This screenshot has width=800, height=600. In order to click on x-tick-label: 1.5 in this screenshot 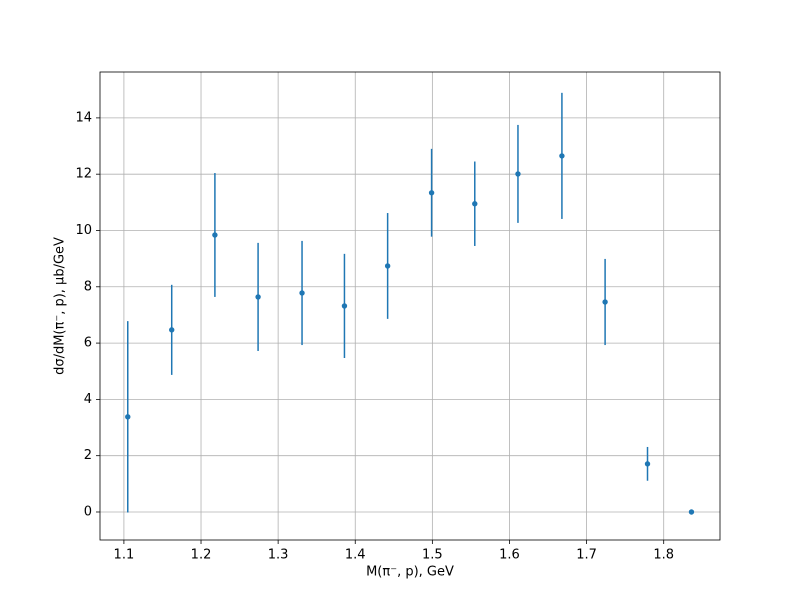, I will do `click(432, 555)`.